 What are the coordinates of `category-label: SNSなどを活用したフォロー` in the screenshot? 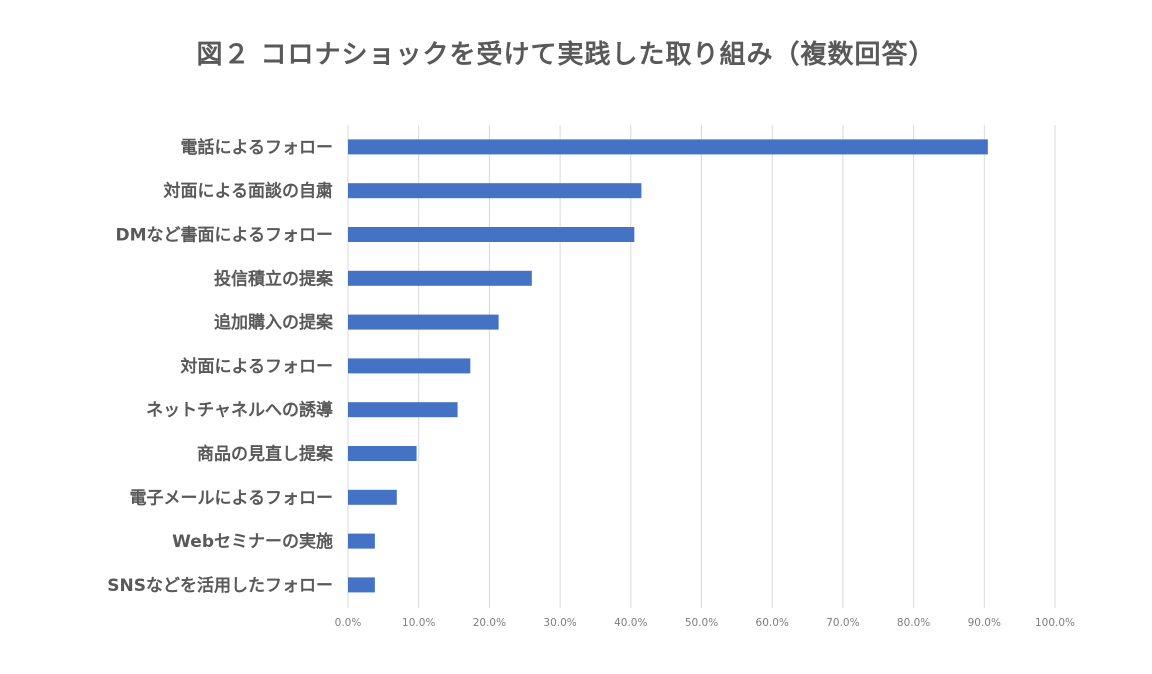 It's located at (220, 585).